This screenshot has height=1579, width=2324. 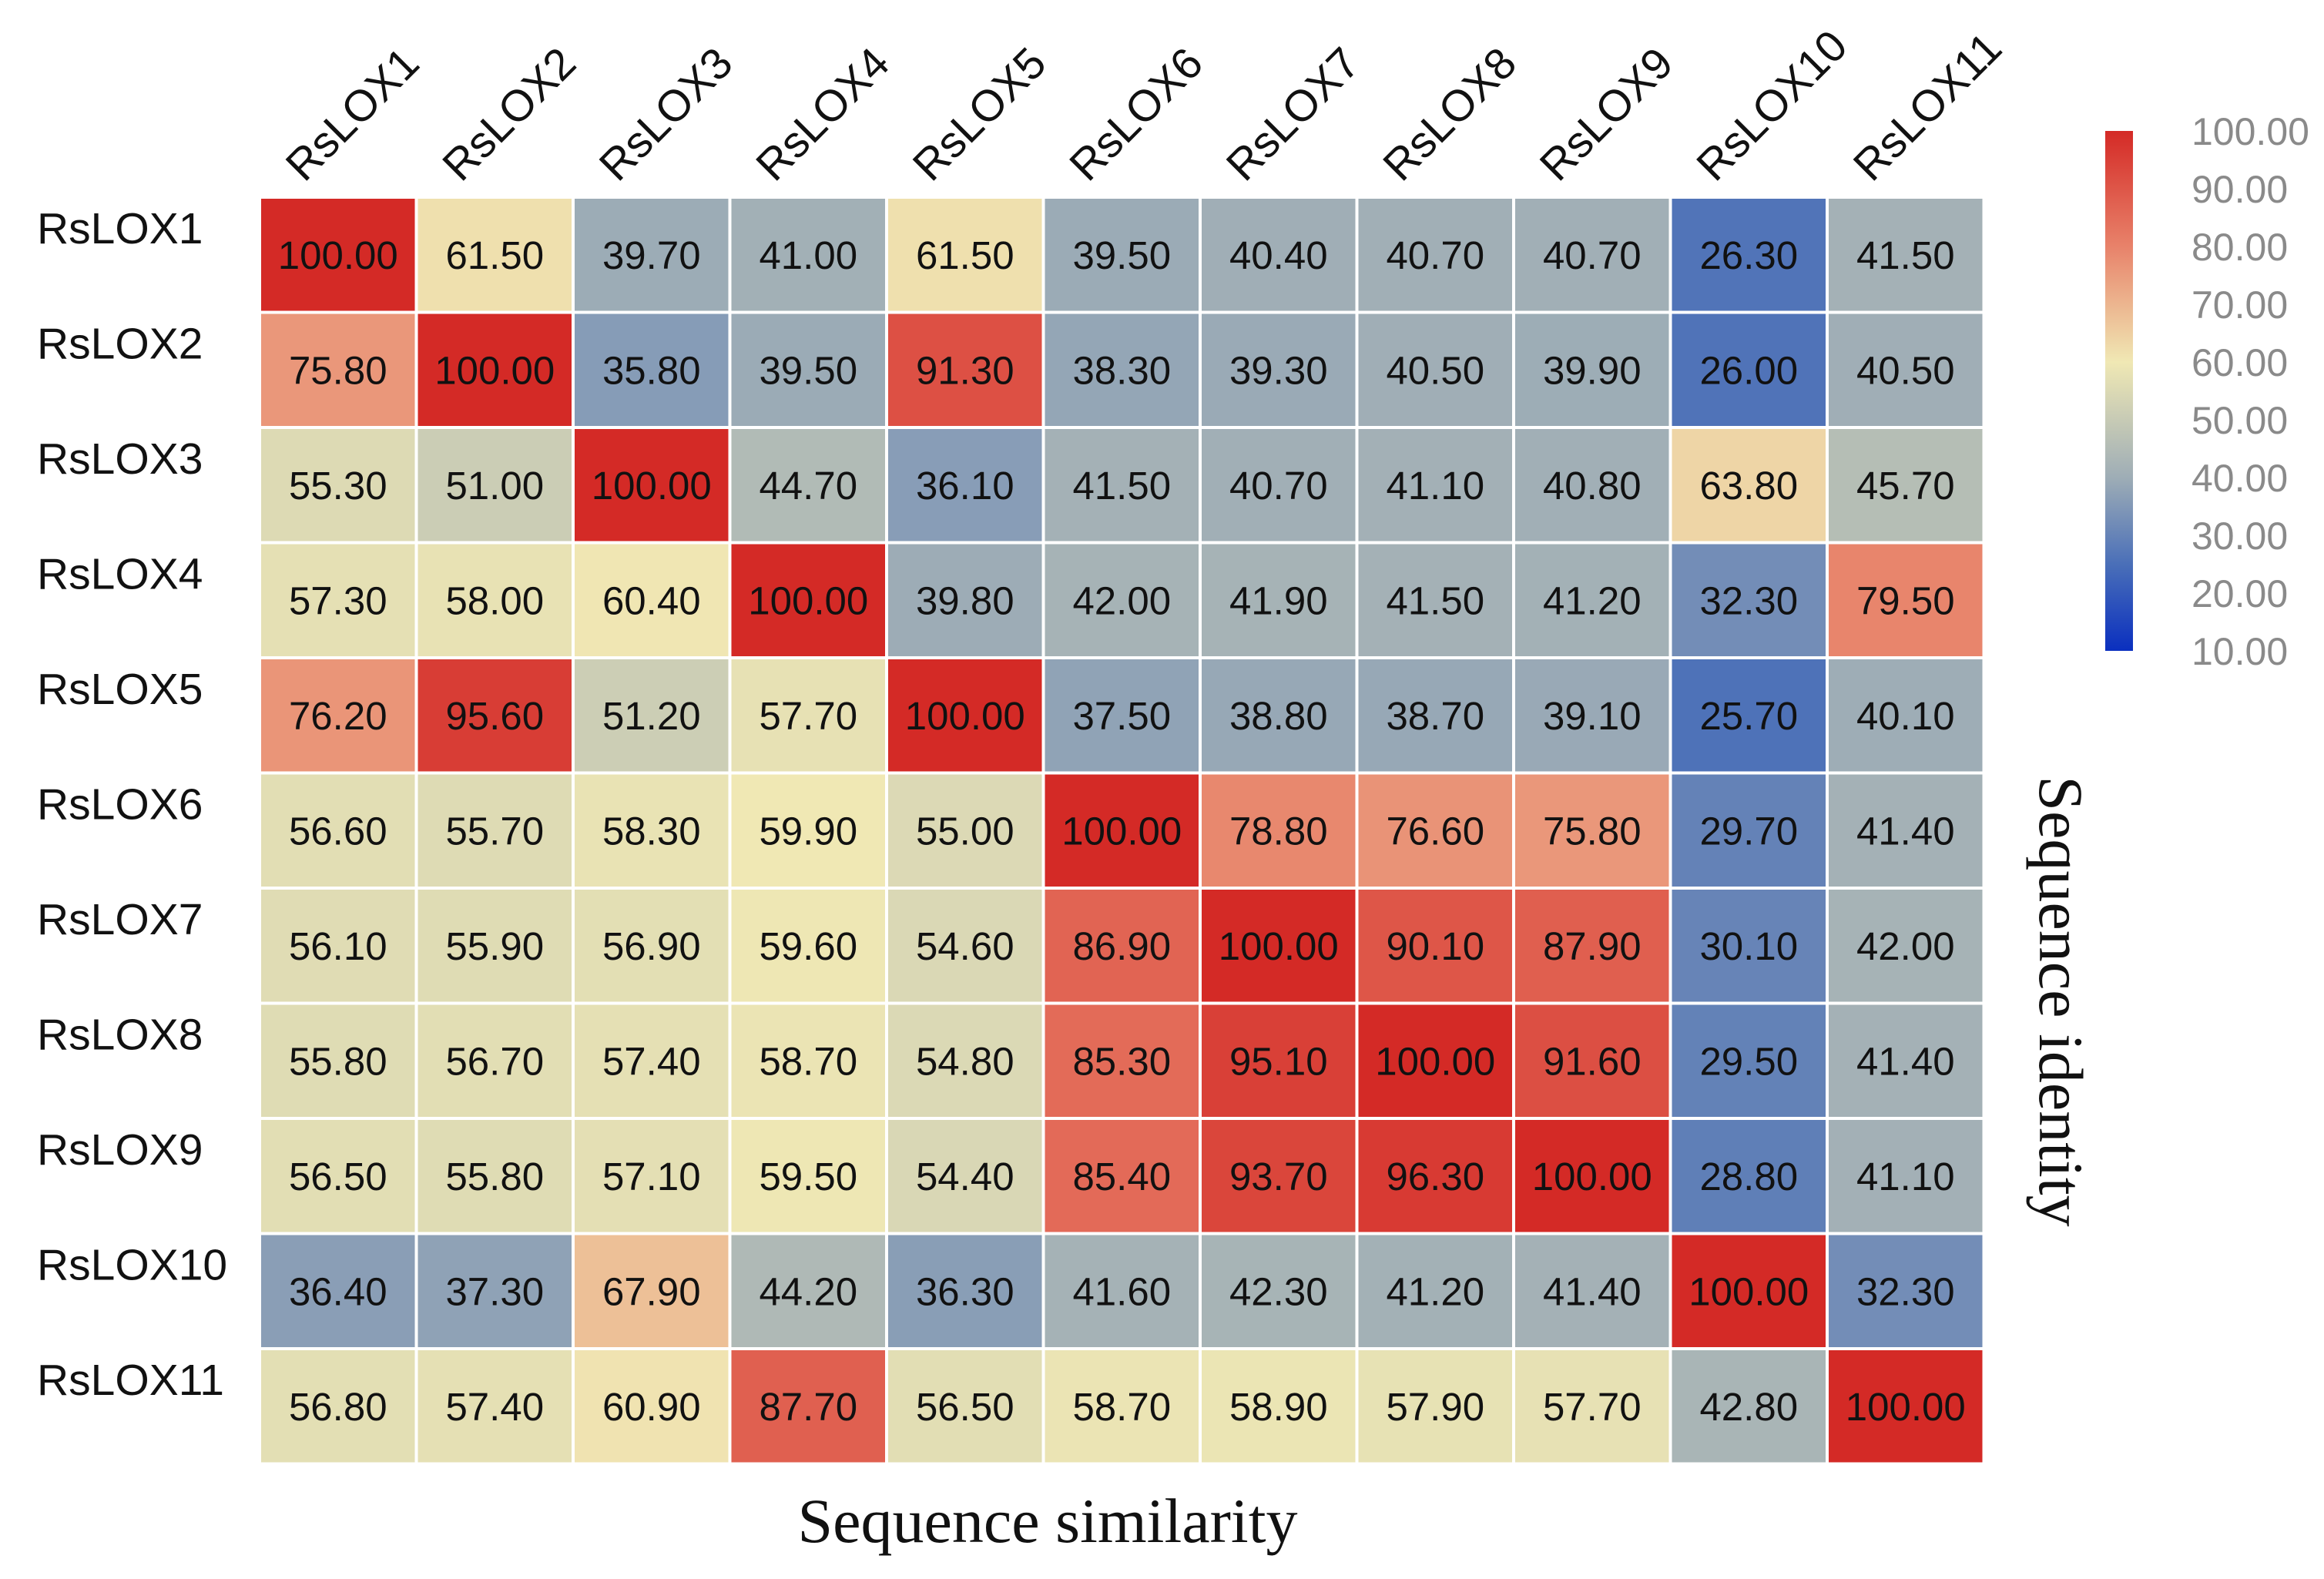 I want to click on heatmap-cell-r5-c4, so click(x=808, y=715).